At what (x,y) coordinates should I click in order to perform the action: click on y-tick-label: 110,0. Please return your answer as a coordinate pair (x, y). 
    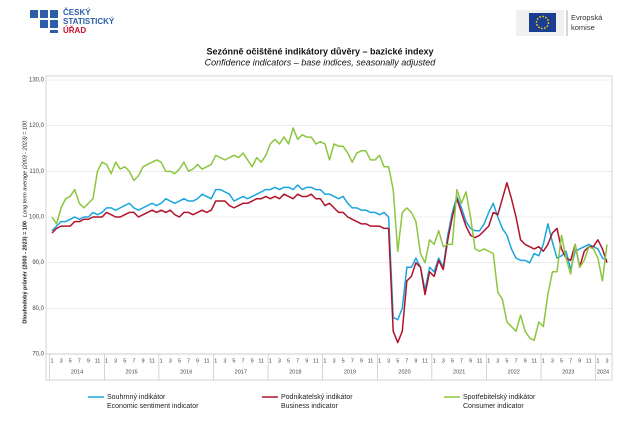
    Looking at the image, I should click on (36, 172).